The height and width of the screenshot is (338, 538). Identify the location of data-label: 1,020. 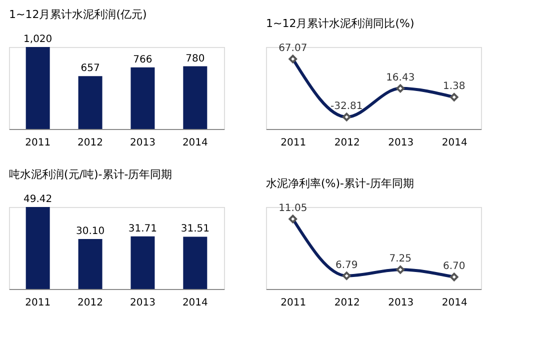
(38, 39).